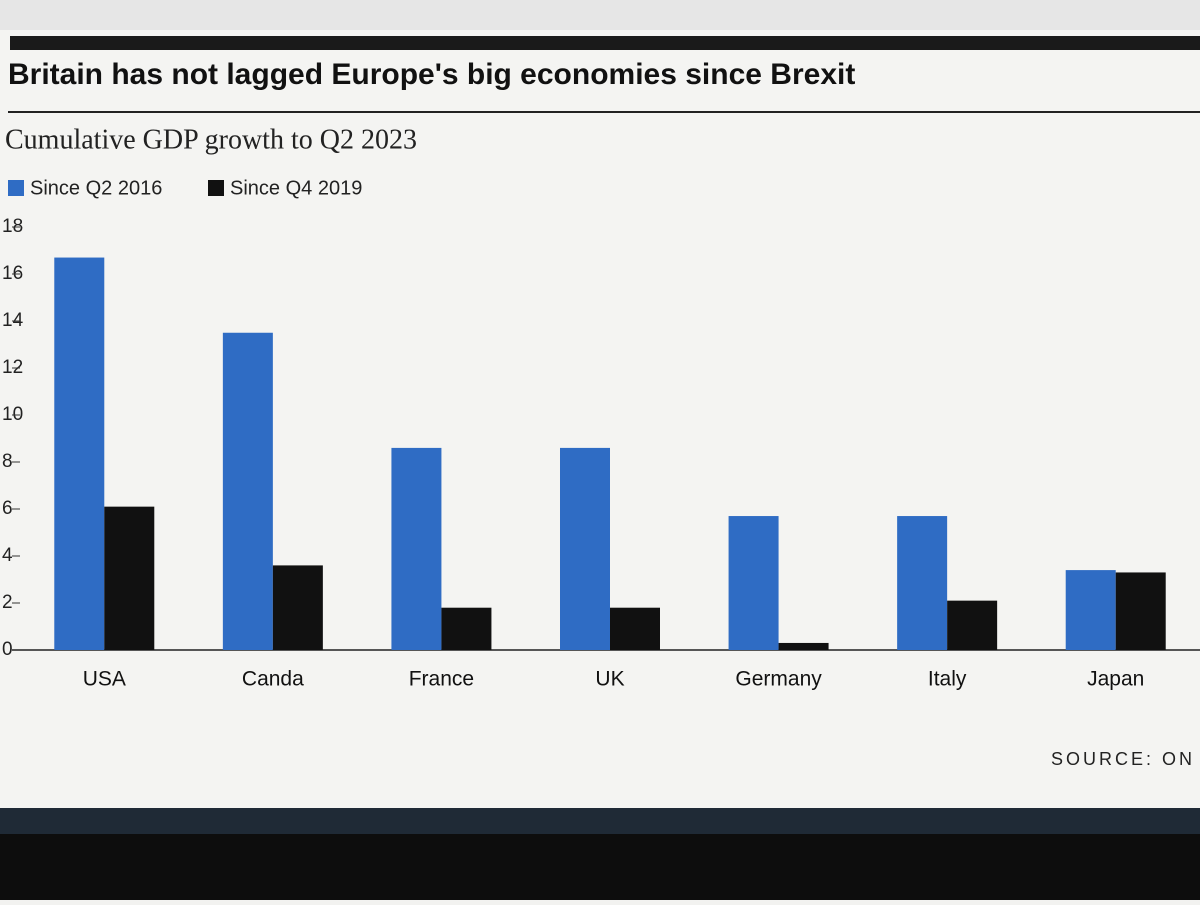 The image size is (1200, 905). What do you see at coordinates (7, 649) in the screenshot?
I see `y-tick-label: 0` at bounding box center [7, 649].